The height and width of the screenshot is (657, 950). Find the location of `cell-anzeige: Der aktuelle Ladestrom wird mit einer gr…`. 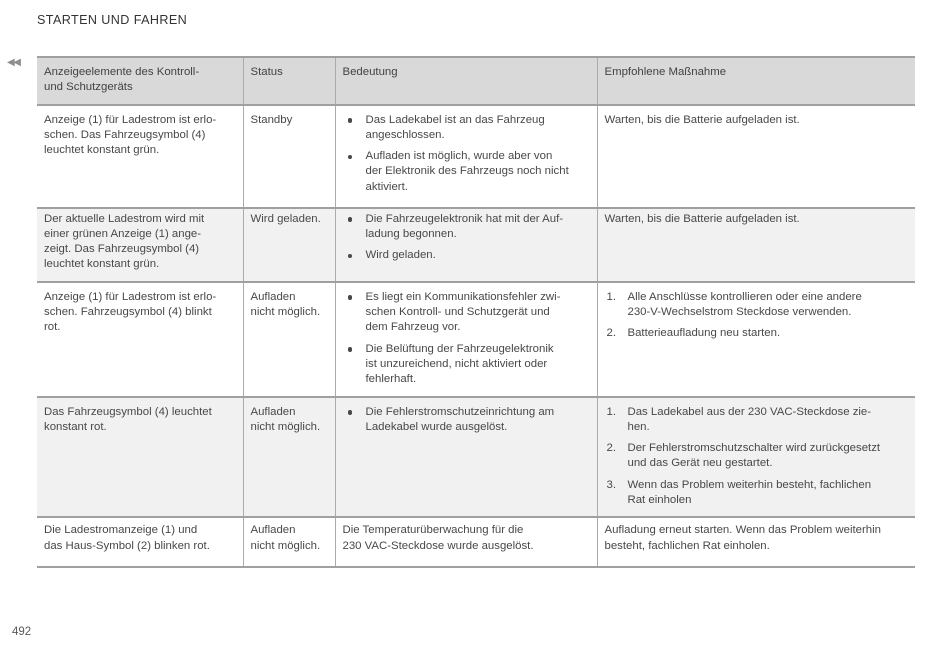

cell-anzeige: Der aktuelle Ladestrom wird mit einer gr… is located at coordinates (140, 245).